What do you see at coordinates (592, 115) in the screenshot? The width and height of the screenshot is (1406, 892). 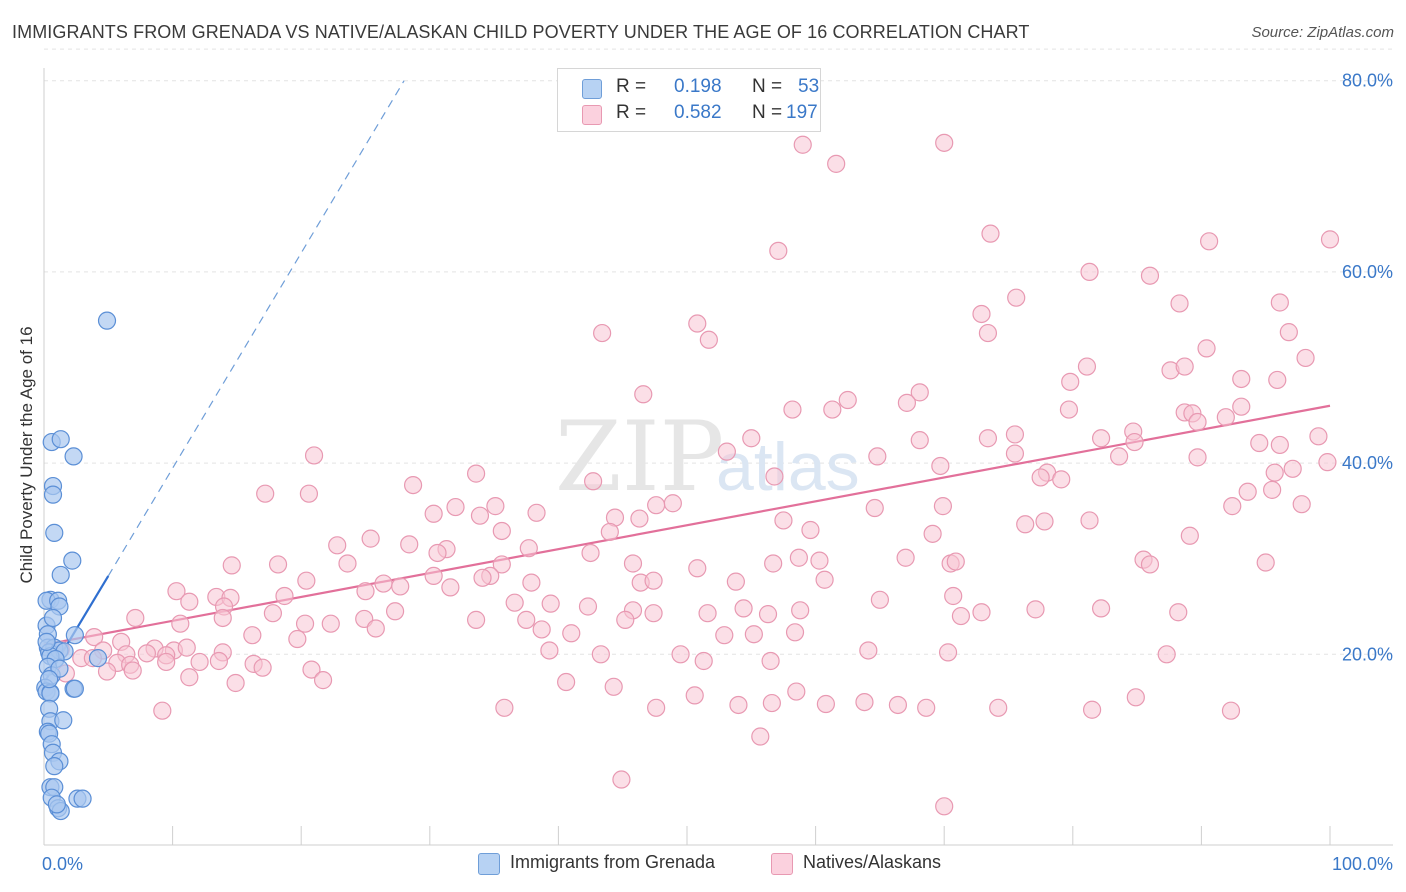 I see `legend-swatch-natives` at bounding box center [592, 115].